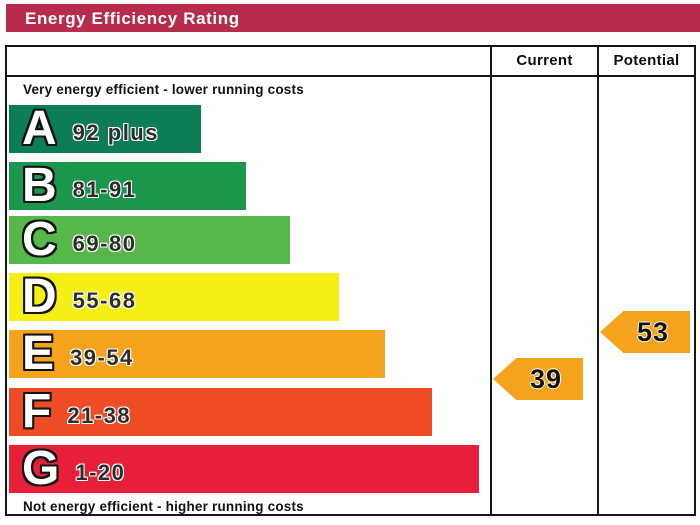 The image size is (700, 525). What do you see at coordinates (104, 300) in the screenshot?
I see `band-d-range: 55-68` at bounding box center [104, 300].